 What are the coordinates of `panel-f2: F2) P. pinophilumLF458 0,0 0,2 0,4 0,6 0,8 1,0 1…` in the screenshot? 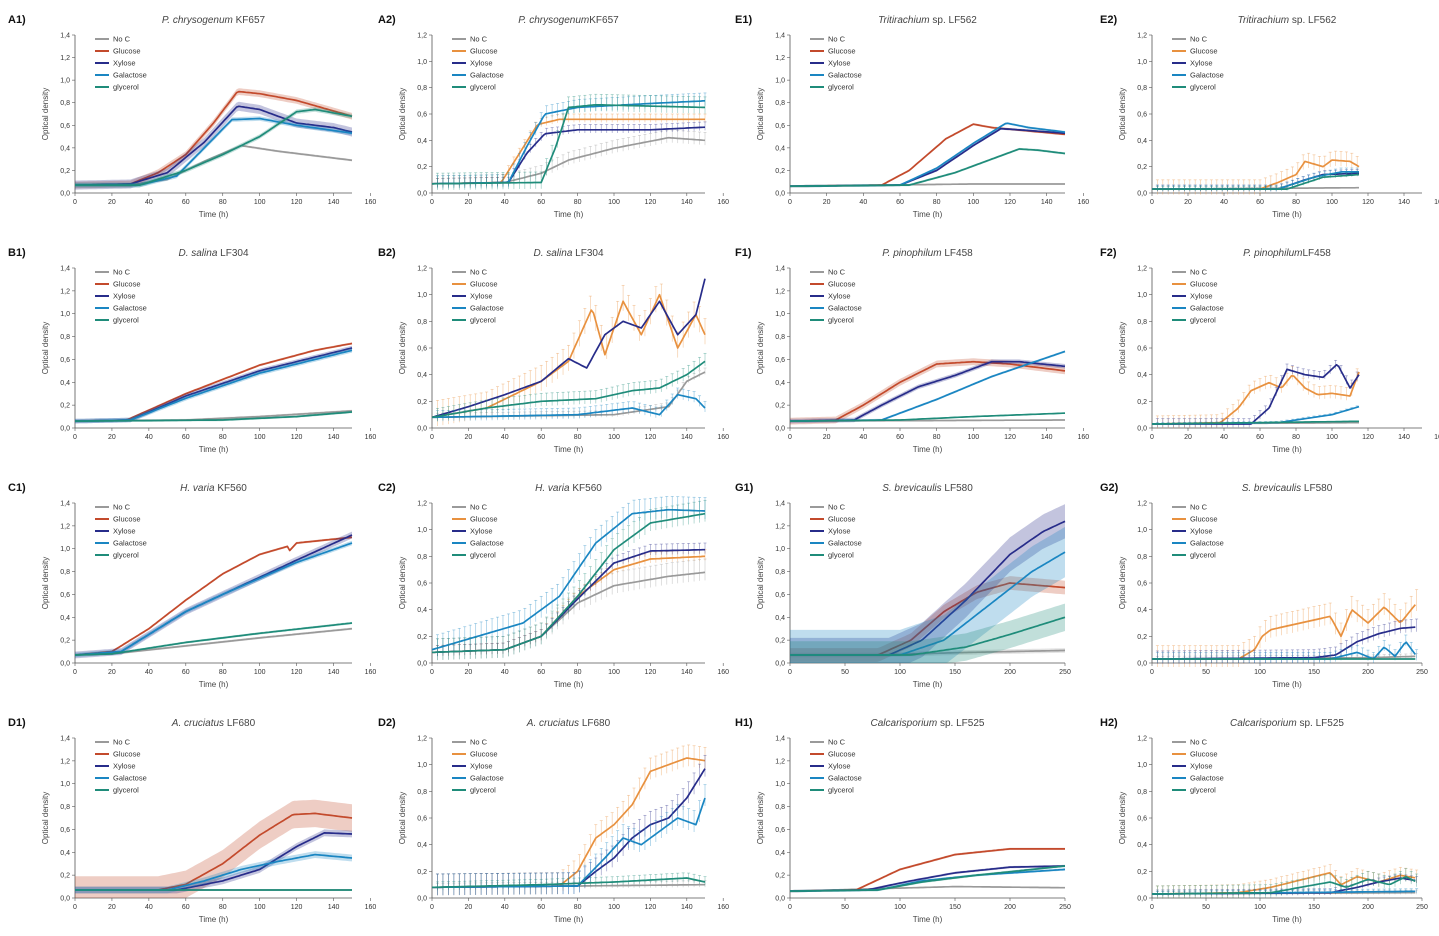 It's located at (1269, 350).